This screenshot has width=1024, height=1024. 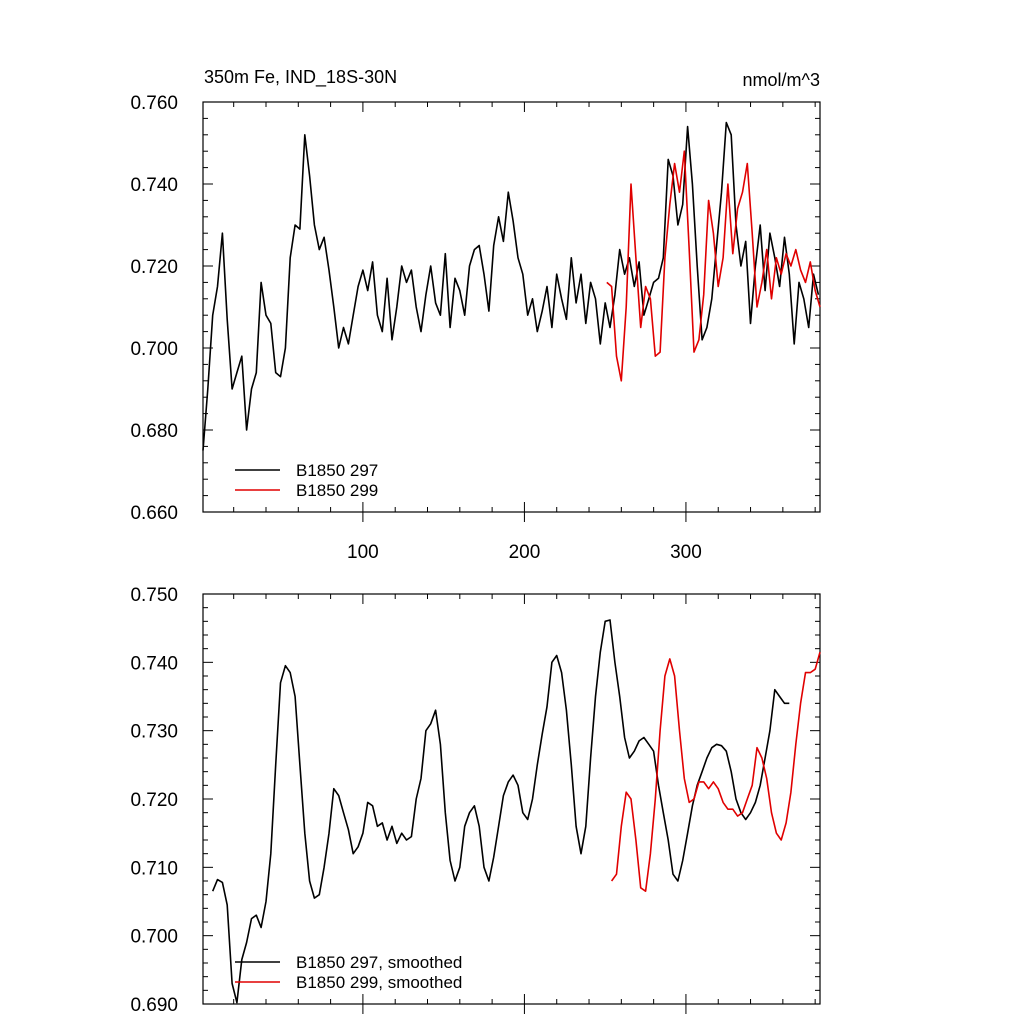 What do you see at coordinates (154, 103) in the screenshot?
I see `y-tick-label: 0.760` at bounding box center [154, 103].